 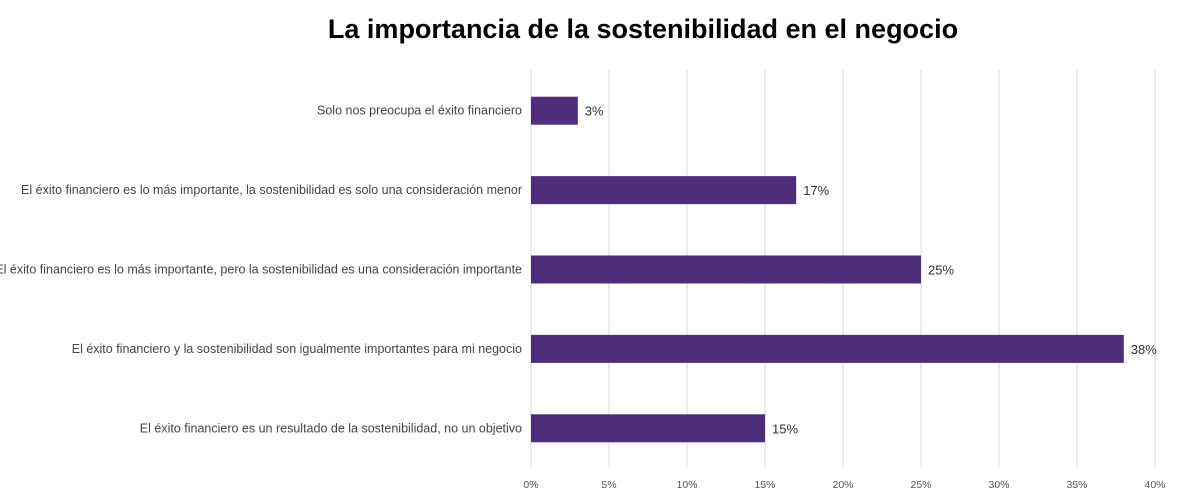 I want to click on x-tick-label: 40%, so click(x=1154, y=485).